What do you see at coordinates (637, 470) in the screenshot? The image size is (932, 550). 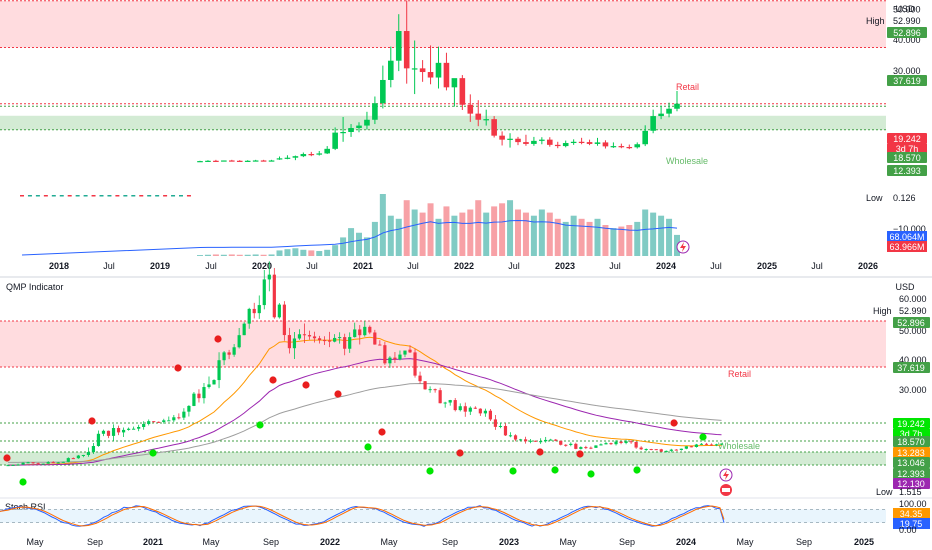 I see `buy-signal-dot` at bounding box center [637, 470].